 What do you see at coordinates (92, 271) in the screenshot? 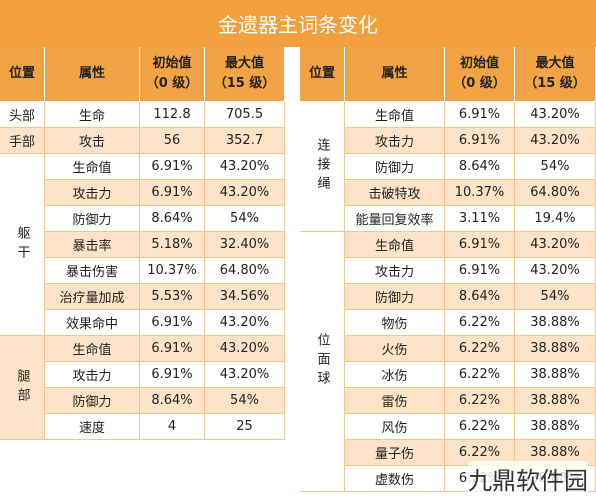
I see `attribute: 暴击伤害` at bounding box center [92, 271].